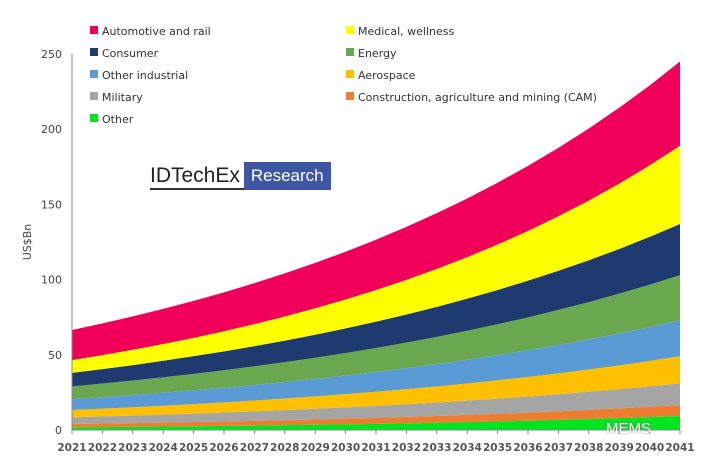  Describe the element at coordinates (132, 448) in the screenshot. I see `x-tick-label: 2023` at that location.